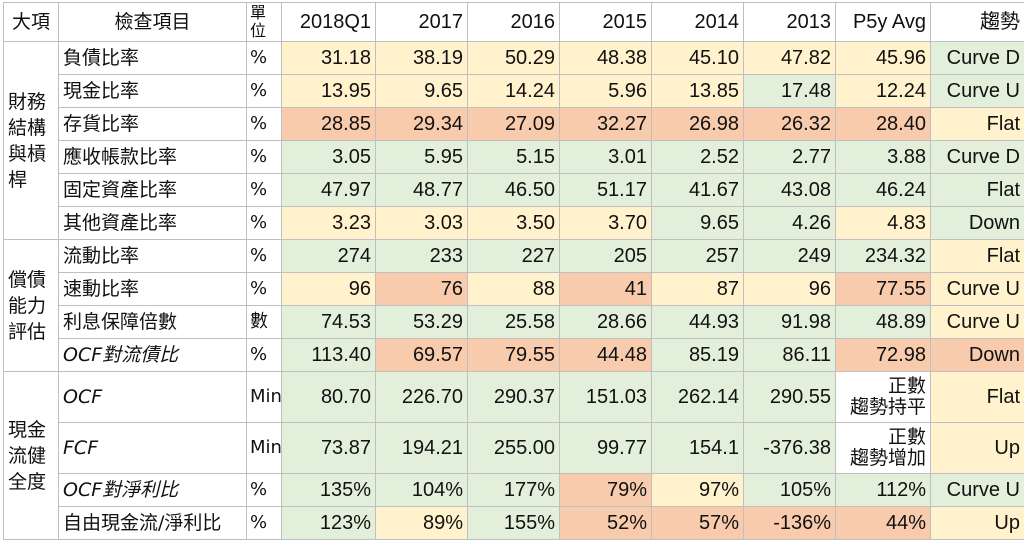  What do you see at coordinates (605, 397) in the screenshot?
I see `value-cell: 151.03` at bounding box center [605, 397].